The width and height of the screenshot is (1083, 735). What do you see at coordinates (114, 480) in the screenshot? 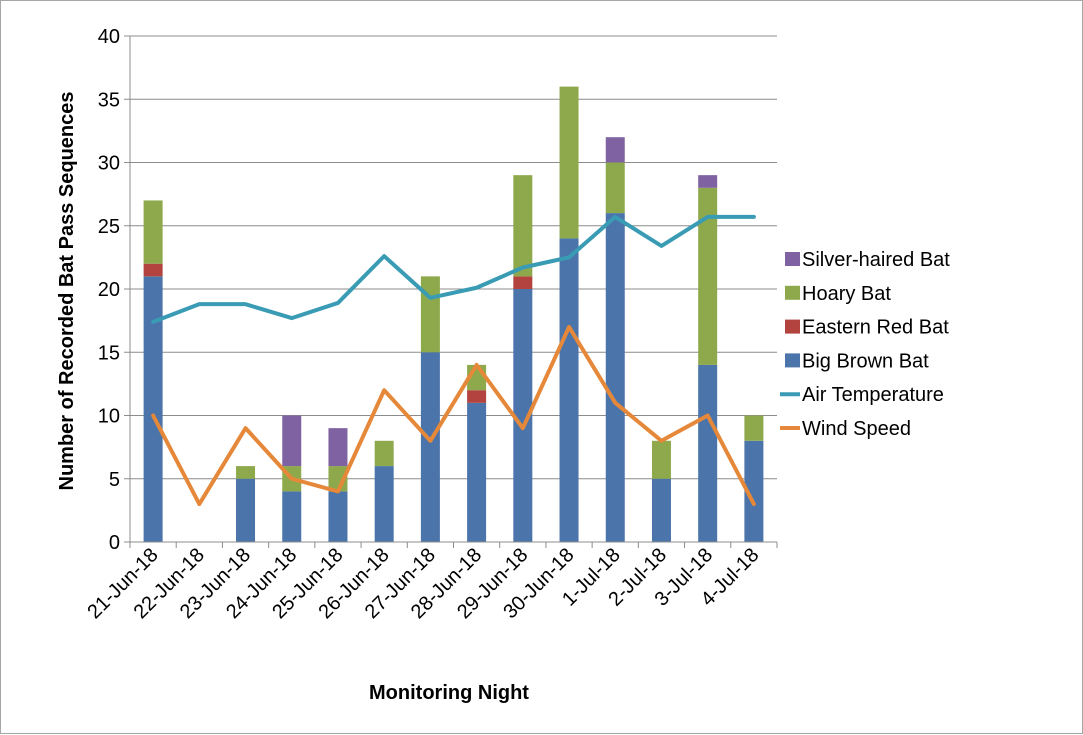
I see `y-tick-label-5: 5` at bounding box center [114, 480].